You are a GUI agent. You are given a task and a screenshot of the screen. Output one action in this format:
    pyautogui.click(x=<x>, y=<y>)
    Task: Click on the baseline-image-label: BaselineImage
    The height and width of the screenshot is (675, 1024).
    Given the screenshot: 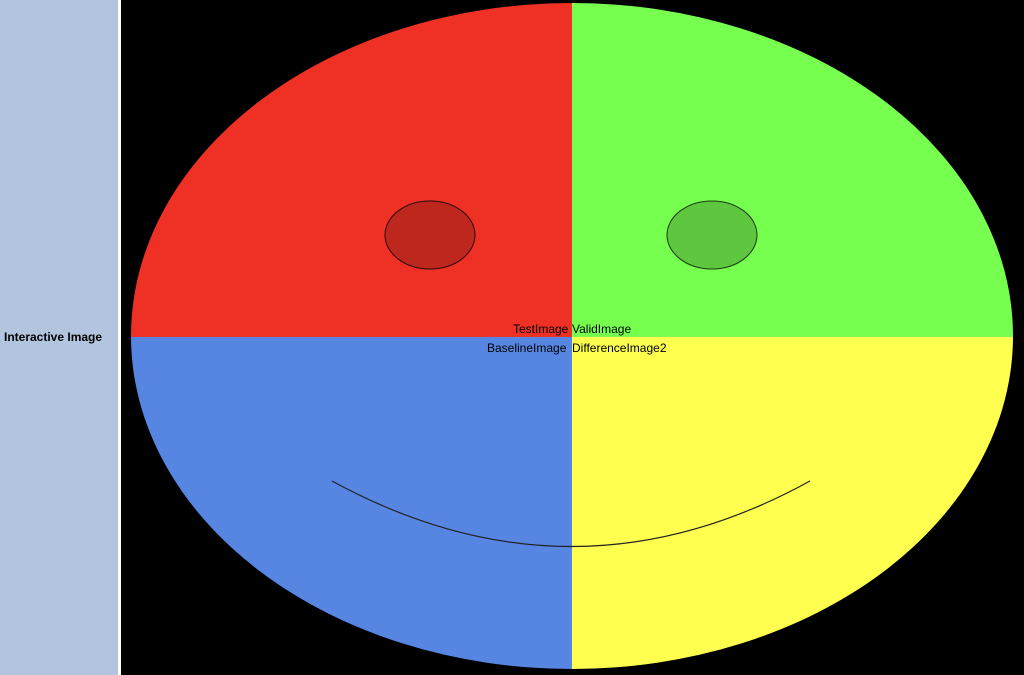 What is the action you would take?
    pyautogui.click(x=527, y=348)
    